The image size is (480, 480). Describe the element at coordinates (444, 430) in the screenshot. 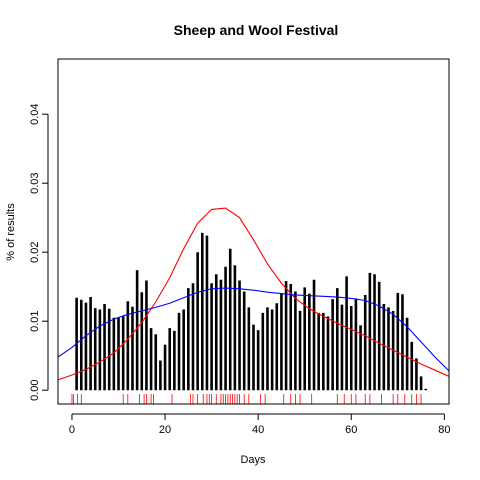

I see `x-tick-label: 80` at that location.